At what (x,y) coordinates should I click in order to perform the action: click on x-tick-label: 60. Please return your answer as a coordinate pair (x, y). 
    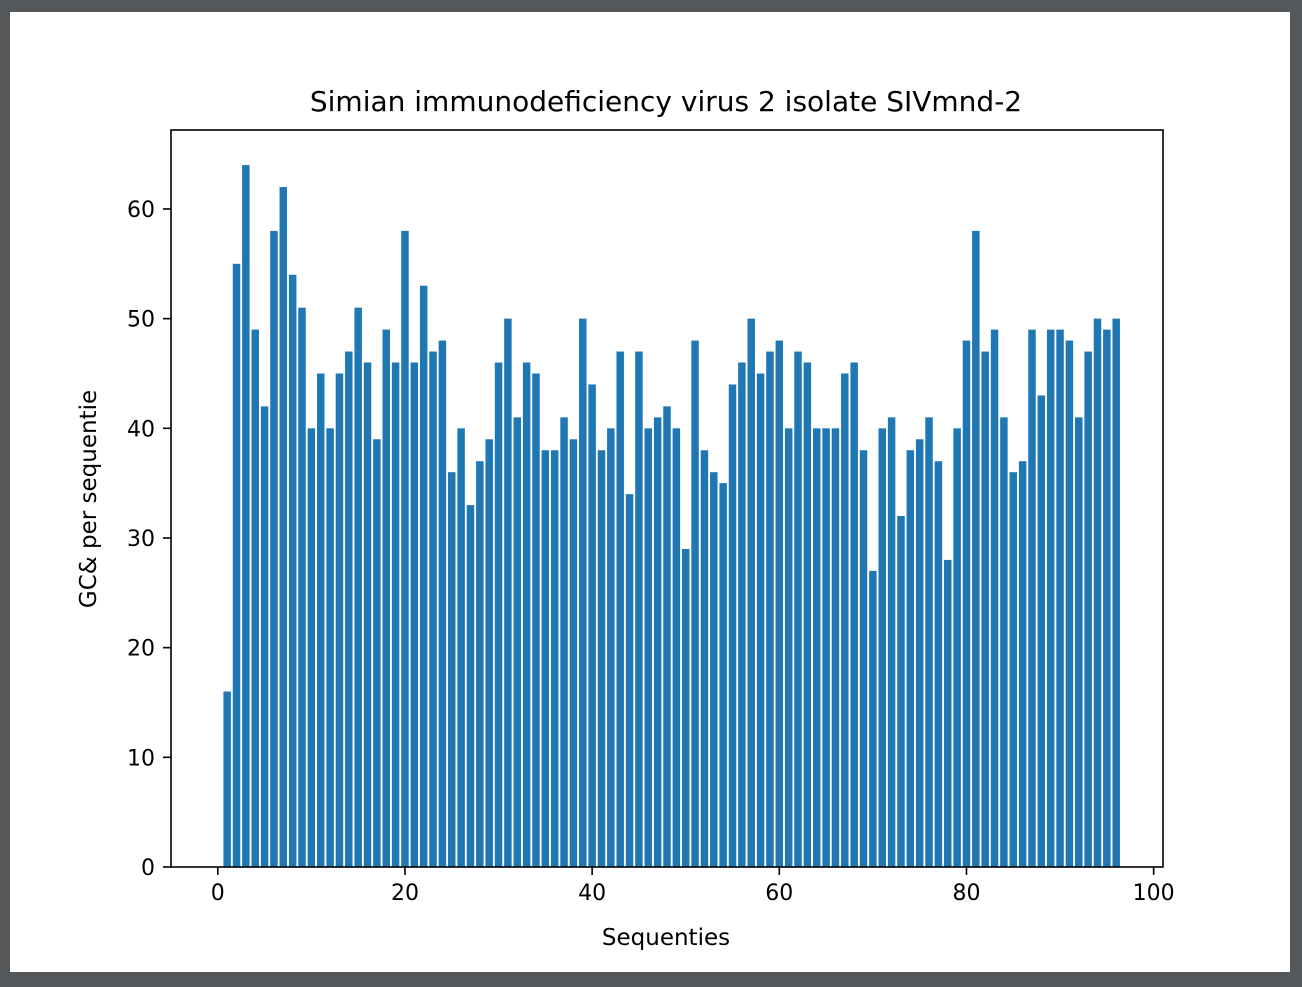
    Looking at the image, I should click on (779, 893).